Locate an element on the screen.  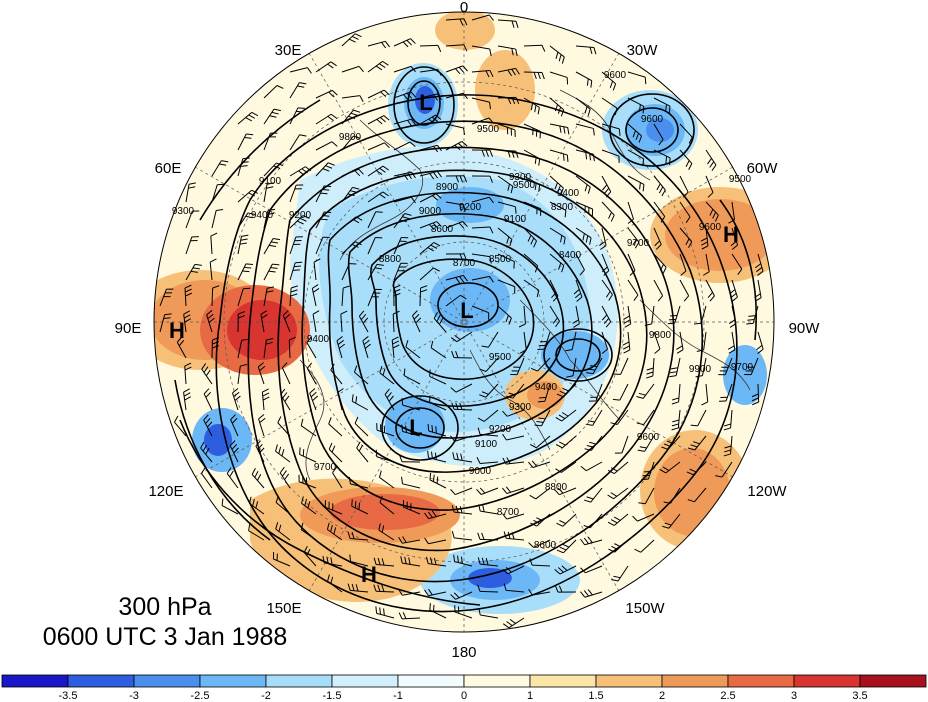
colorbar-tick-label: 2 is located at coordinates (662, 696).